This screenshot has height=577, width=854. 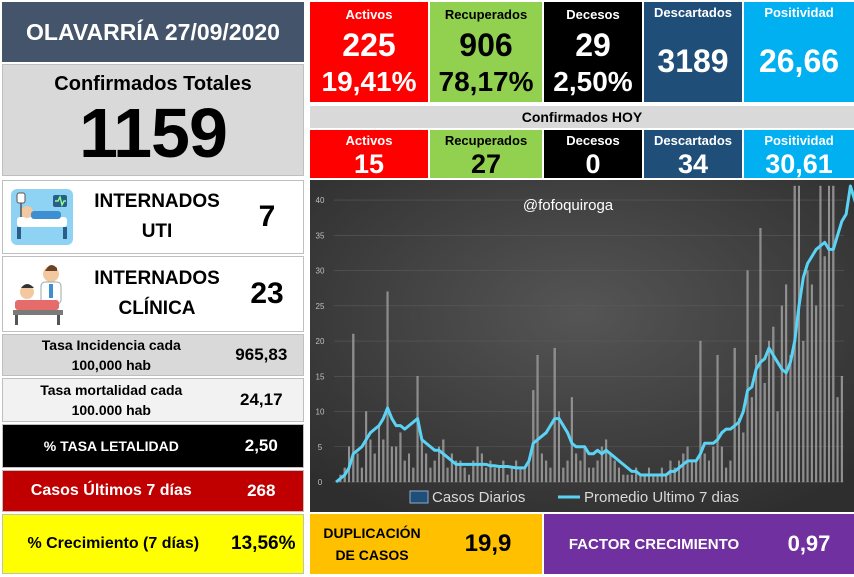 I want to click on positividad-label: Positividad, so click(x=799, y=12).